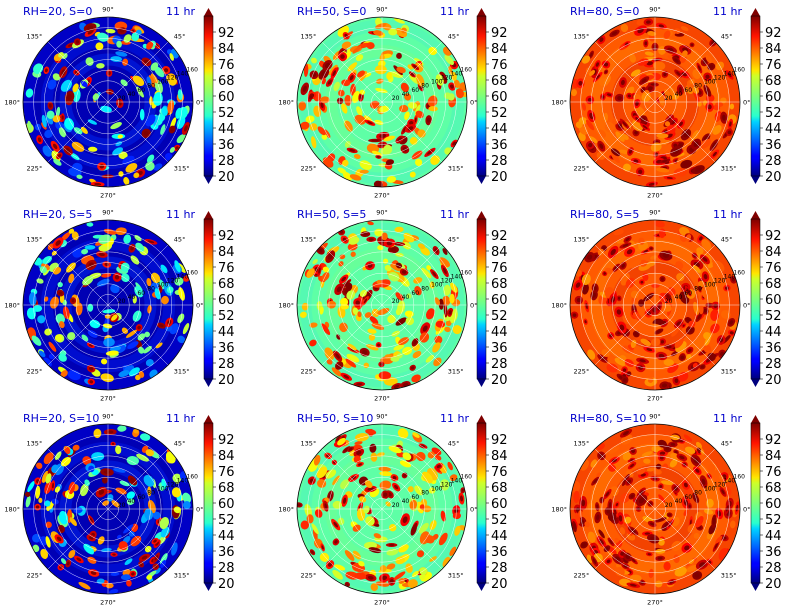  What do you see at coordinates (35, 444) in the screenshot?
I see `angle-tick-label: 135°` at bounding box center [35, 444].